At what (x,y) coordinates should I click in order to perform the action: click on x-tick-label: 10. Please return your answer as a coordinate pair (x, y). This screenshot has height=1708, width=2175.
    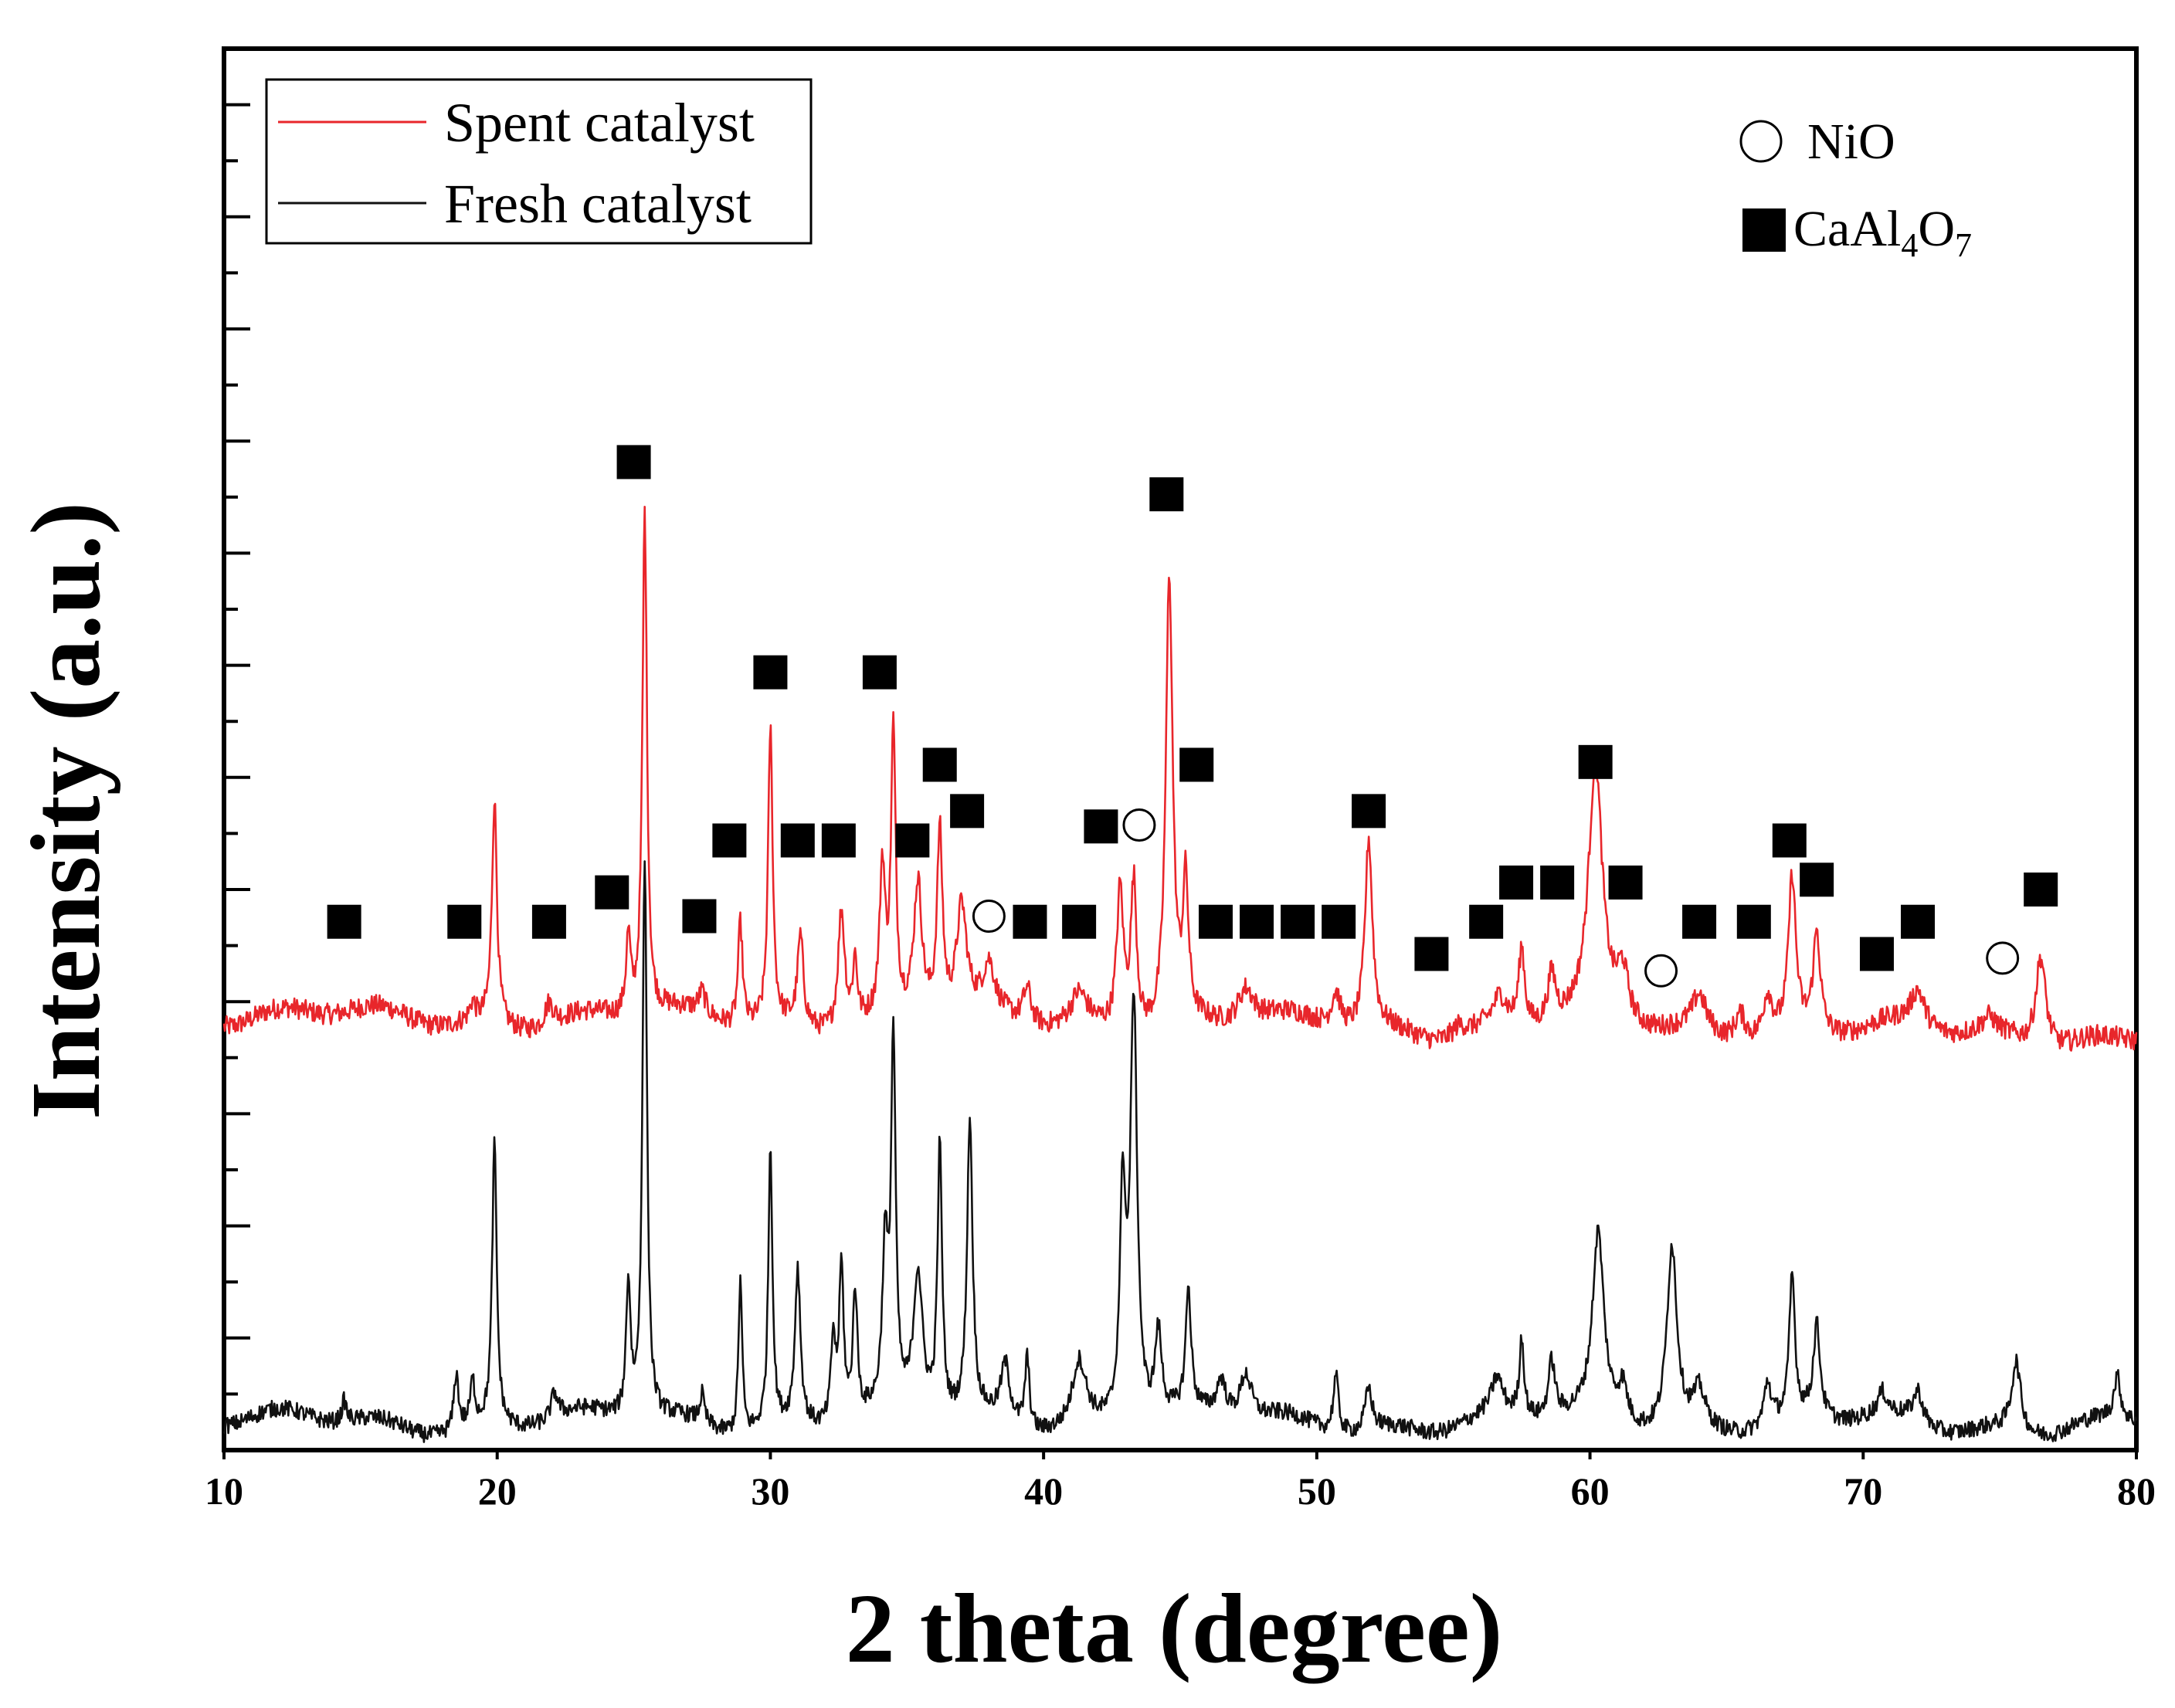
    Looking at the image, I should click on (224, 1491).